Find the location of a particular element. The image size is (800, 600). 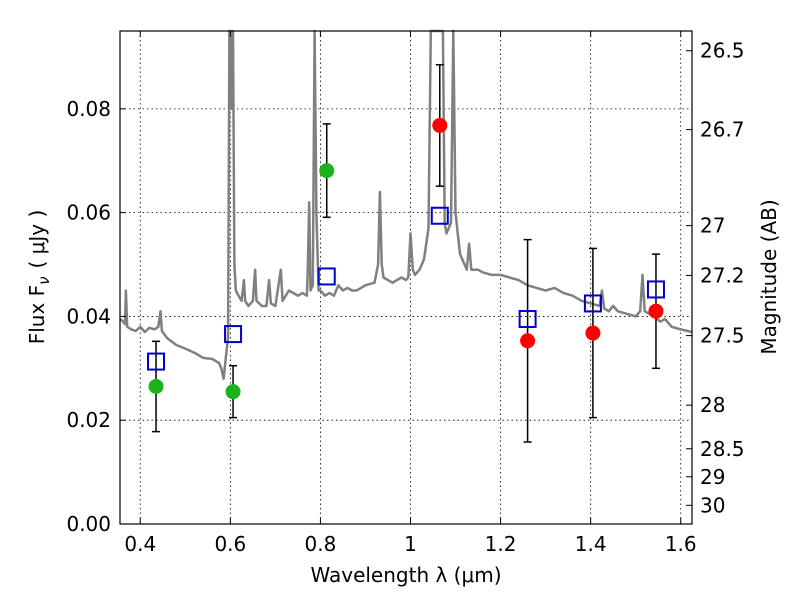

magnitude-tick-label: 26.5 is located at coordinates (722, 51).